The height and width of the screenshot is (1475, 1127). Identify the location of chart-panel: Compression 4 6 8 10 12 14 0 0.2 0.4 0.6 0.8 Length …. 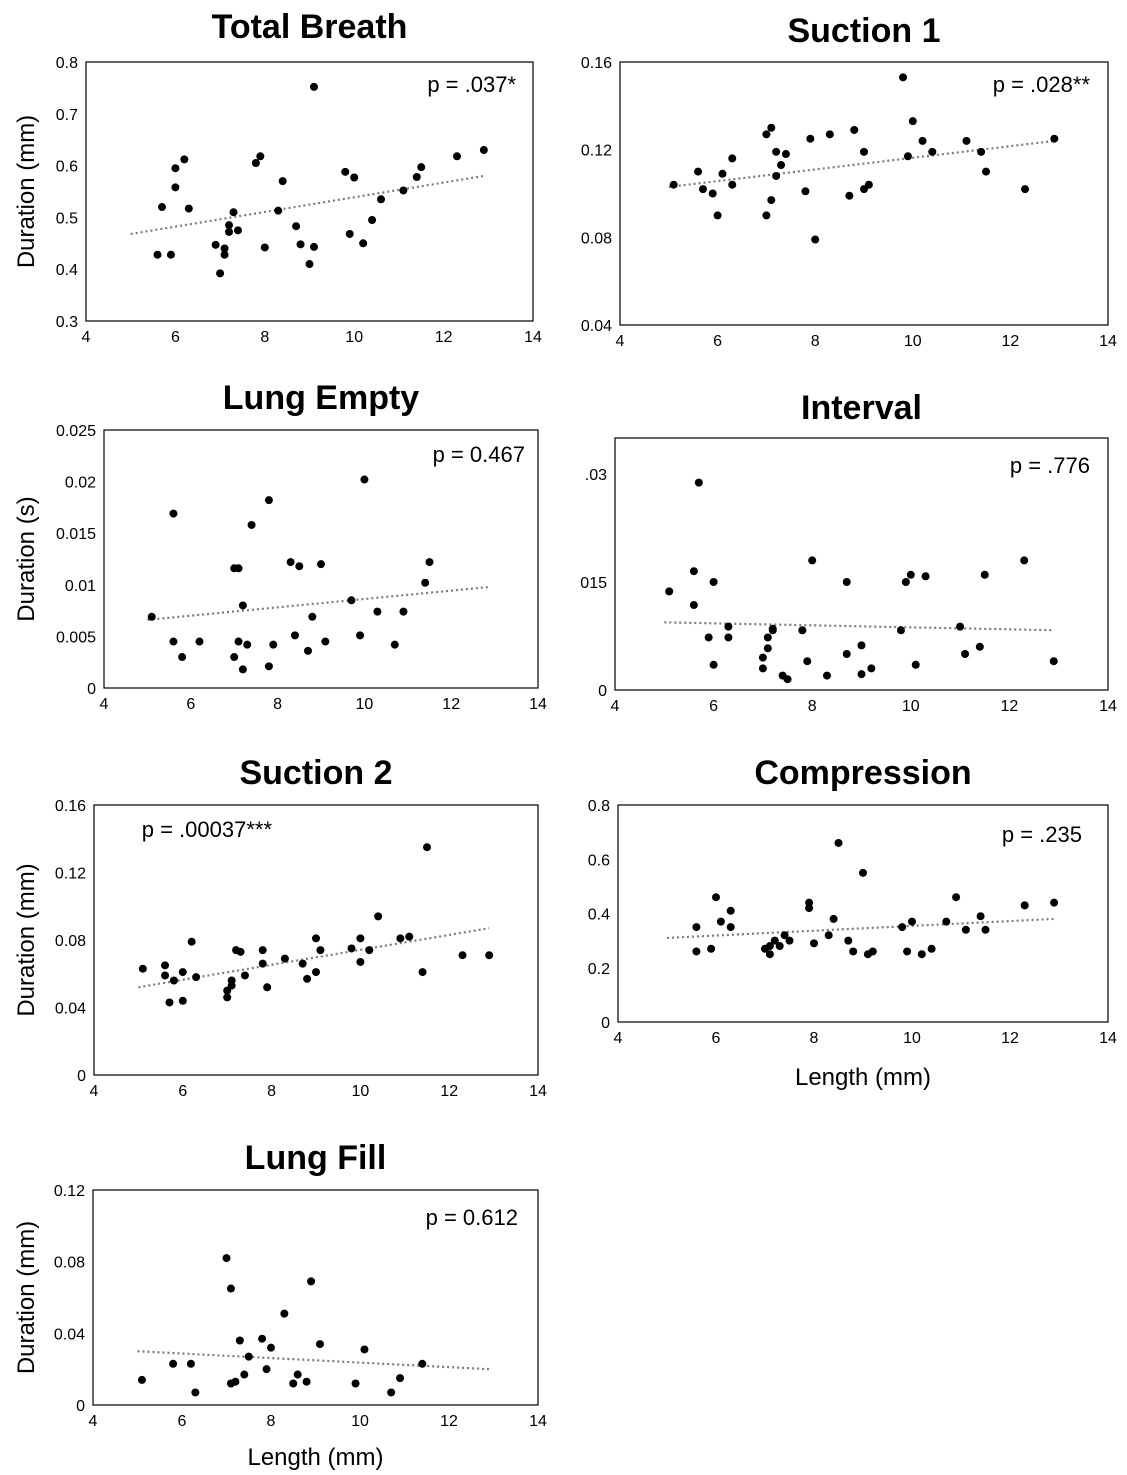
(852, 922).